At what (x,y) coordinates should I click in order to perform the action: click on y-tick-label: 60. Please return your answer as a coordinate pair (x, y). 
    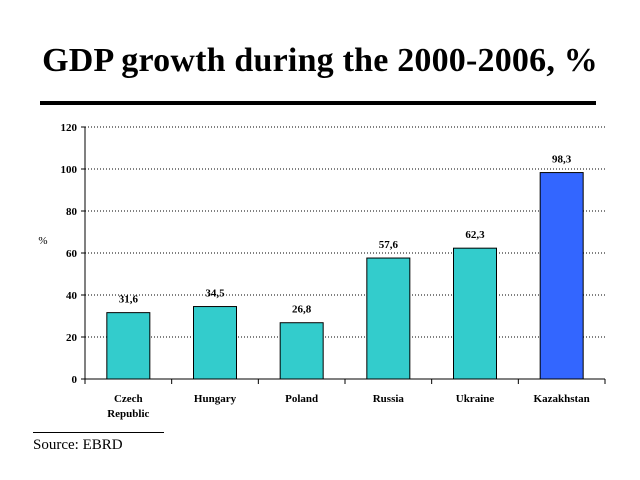
    Looking at the image, I should click on (72, 254).